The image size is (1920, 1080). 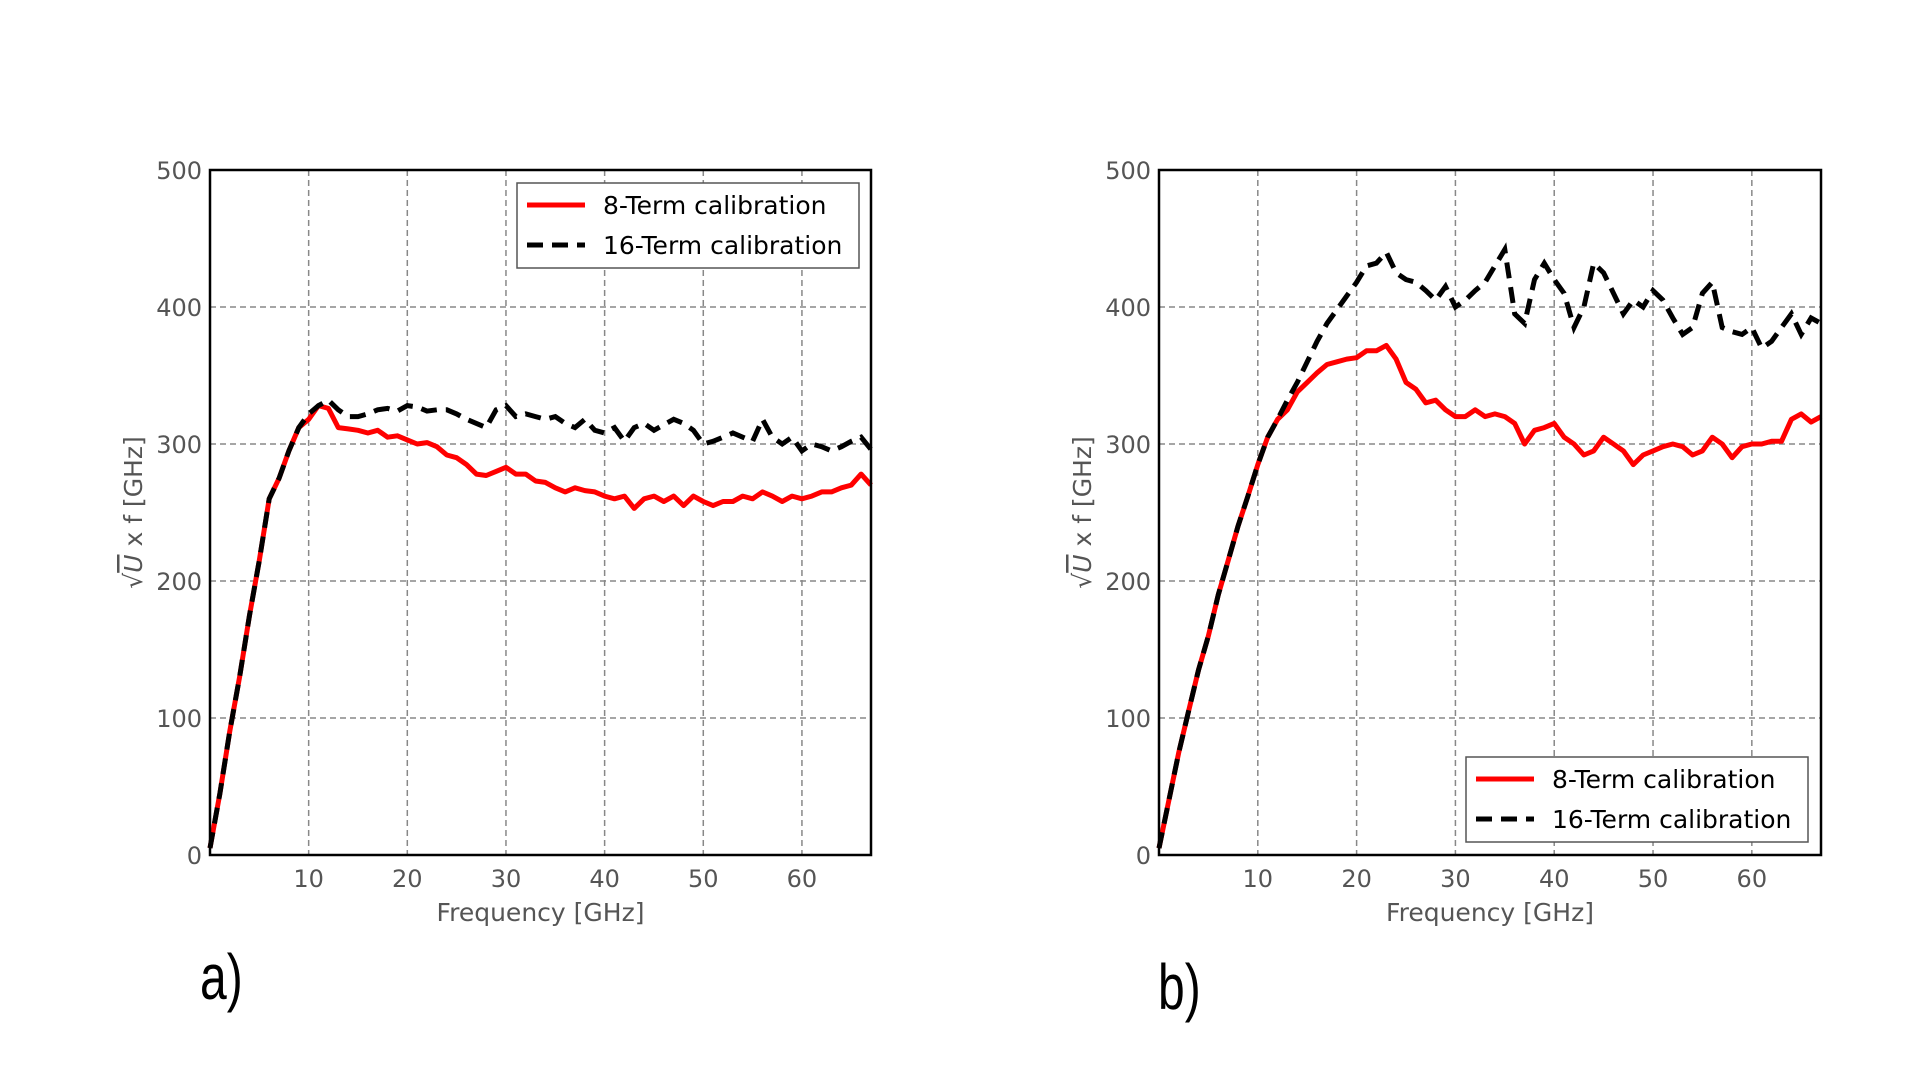 What do you see at coordinates (221, 977) in the screenshot?
I see `panel-label-a: a)` at bounding box center [221, 977].